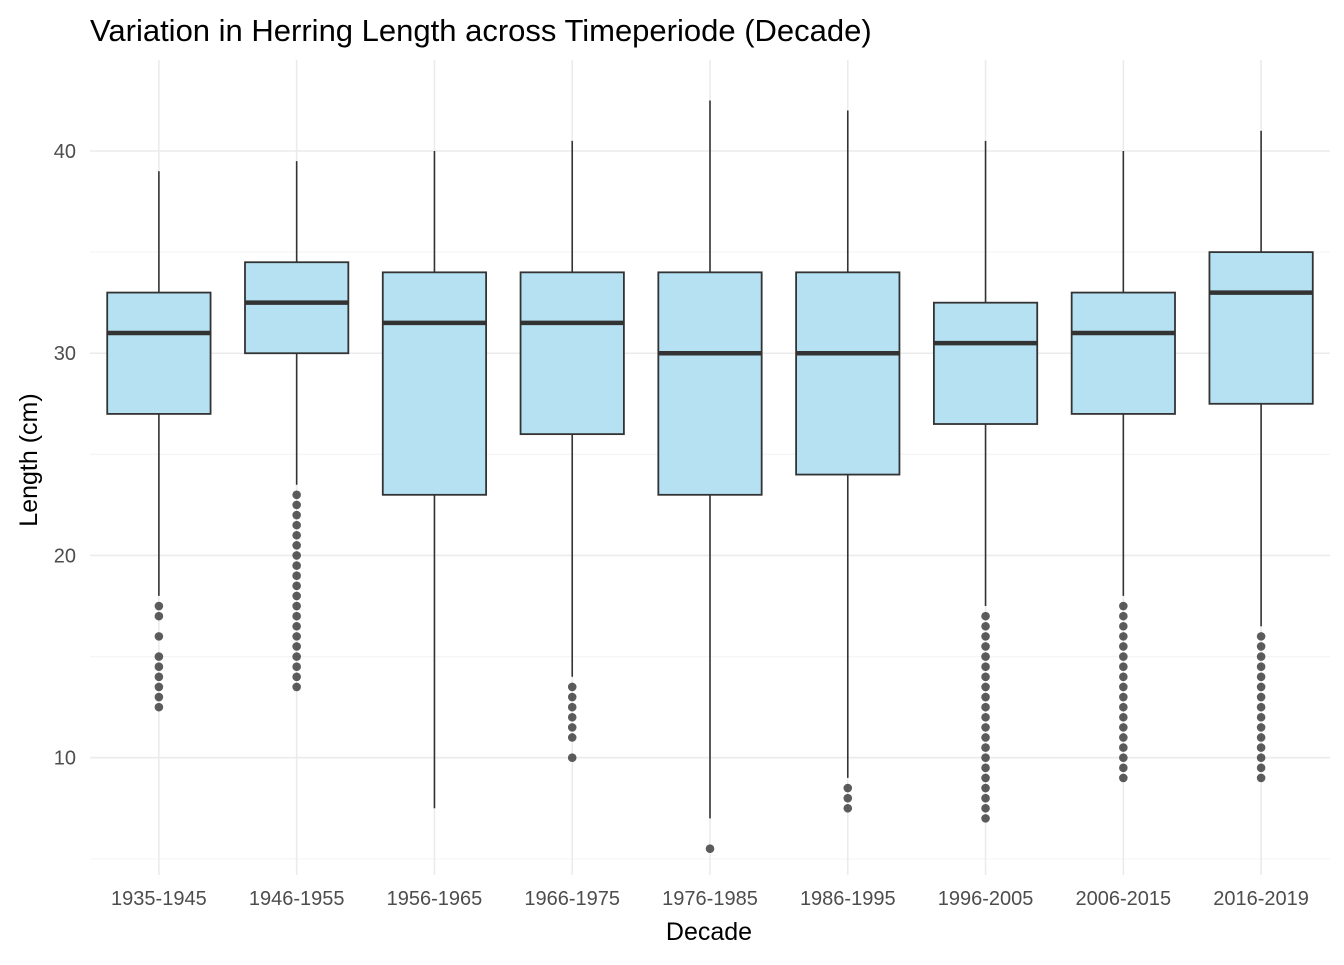 This screenshot has height=965, width=1344. What do you see at coordinates (65, 354) in the screenshot?
I see `y-tick-label: 30` at bounding box center [65, 354].